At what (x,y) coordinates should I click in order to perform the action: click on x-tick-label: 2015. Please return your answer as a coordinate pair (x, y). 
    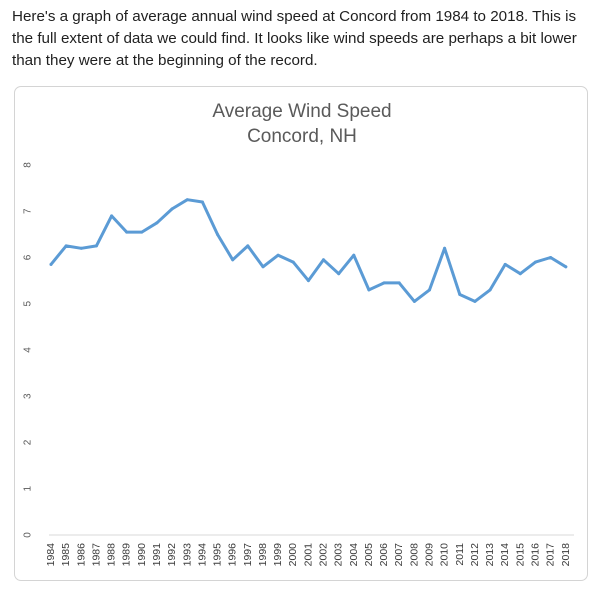
    Looking at the image, I should click on (520, 555).